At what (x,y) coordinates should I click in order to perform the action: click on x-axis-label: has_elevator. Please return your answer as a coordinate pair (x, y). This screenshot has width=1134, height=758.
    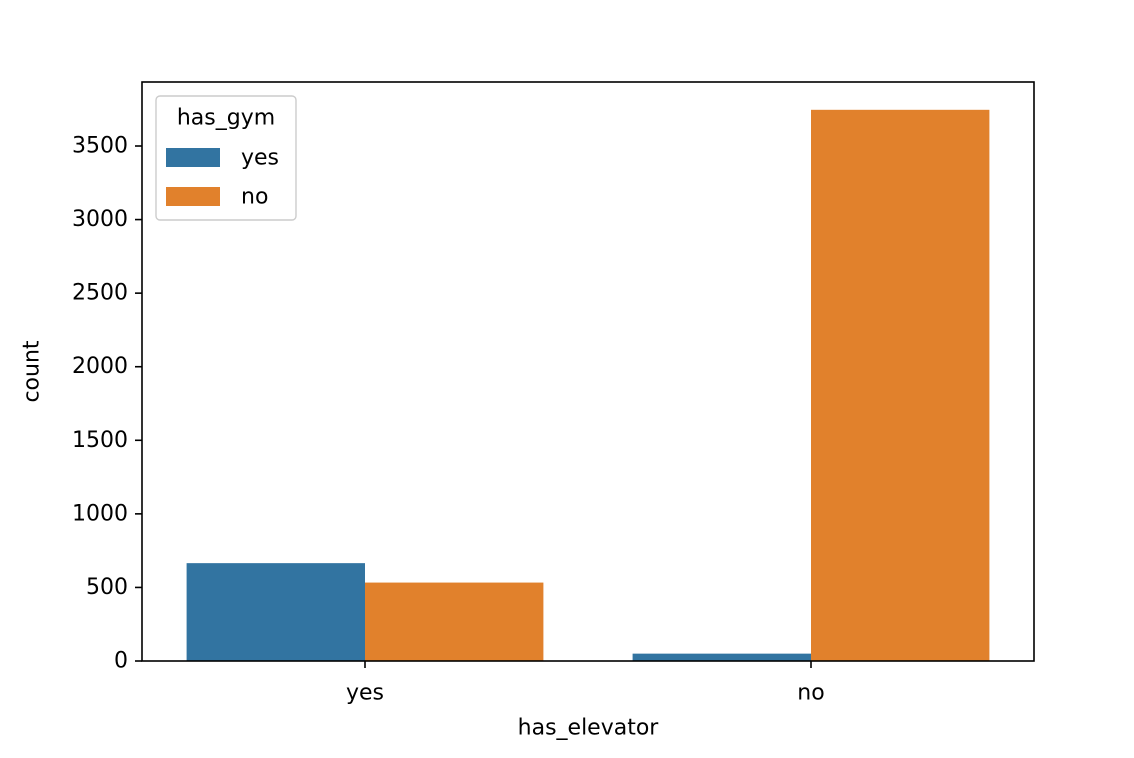
    Looking at the image, I should click on (589, 728).